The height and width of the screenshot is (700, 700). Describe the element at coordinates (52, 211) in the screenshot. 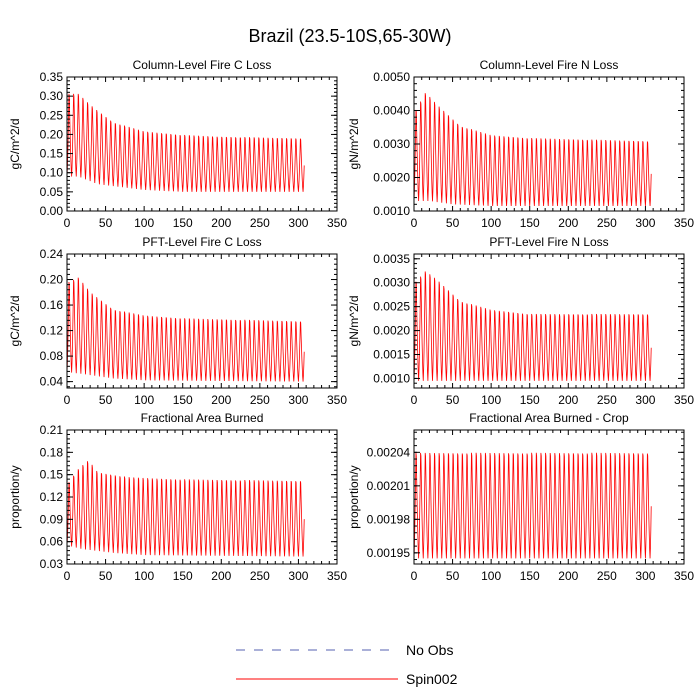

I see `y-tick-label: 0.00` at that location.